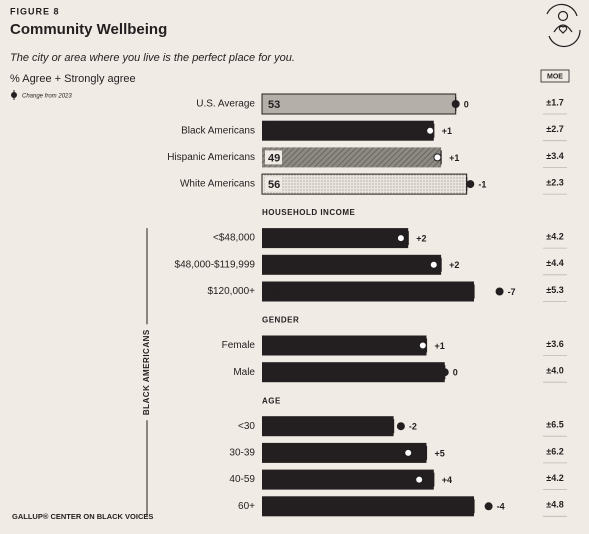  What do you see at coordinates (563, 25) in the screenshot?
I see `icon` at bounding box center [563, 25].